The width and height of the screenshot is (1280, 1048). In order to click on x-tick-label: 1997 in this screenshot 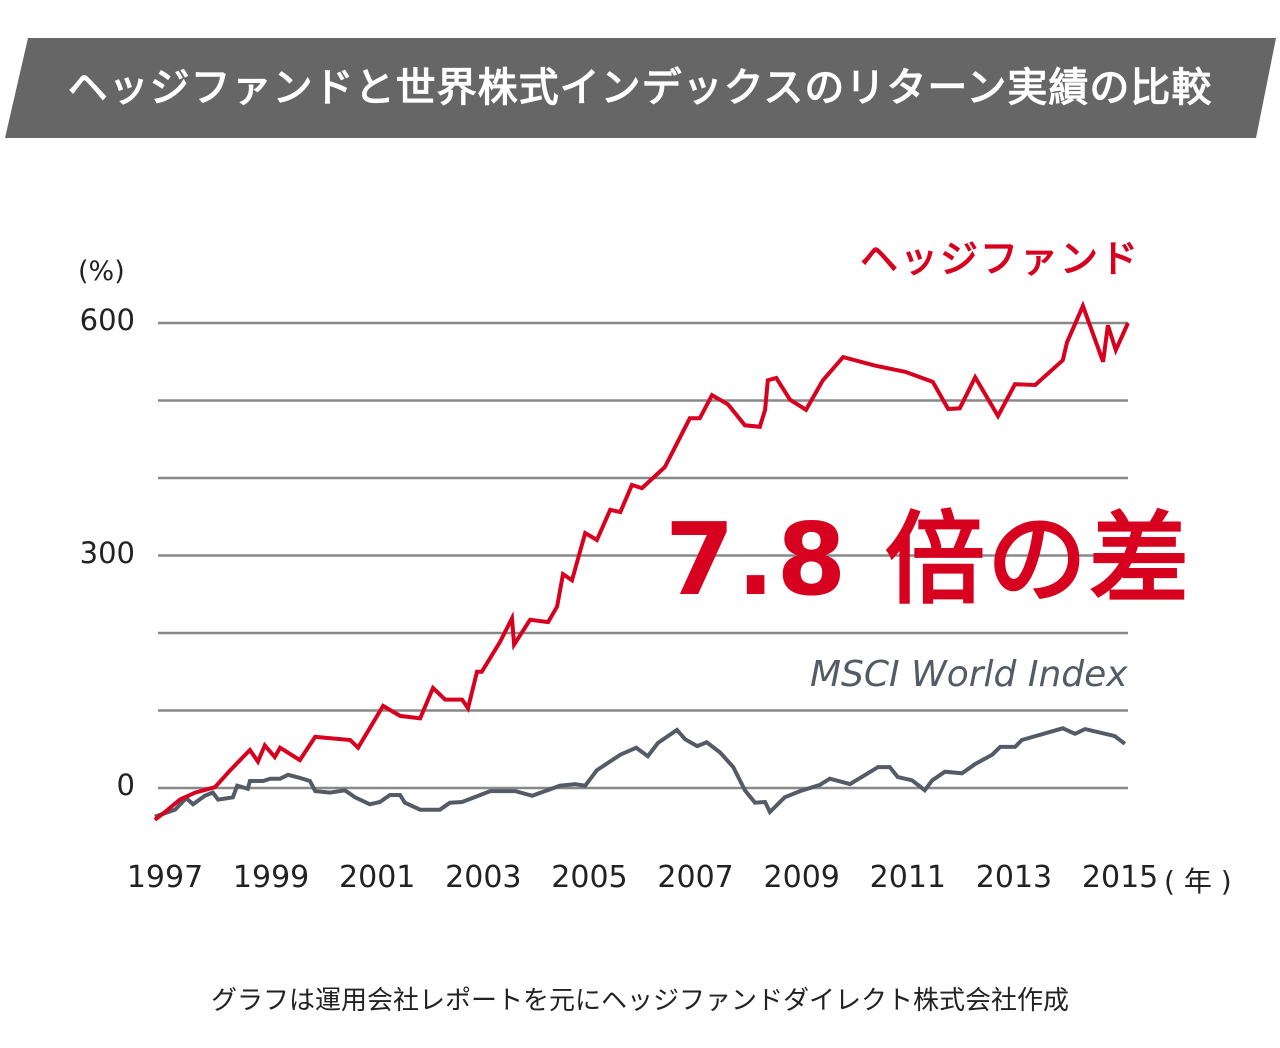, I will do `click(165, 877)`.